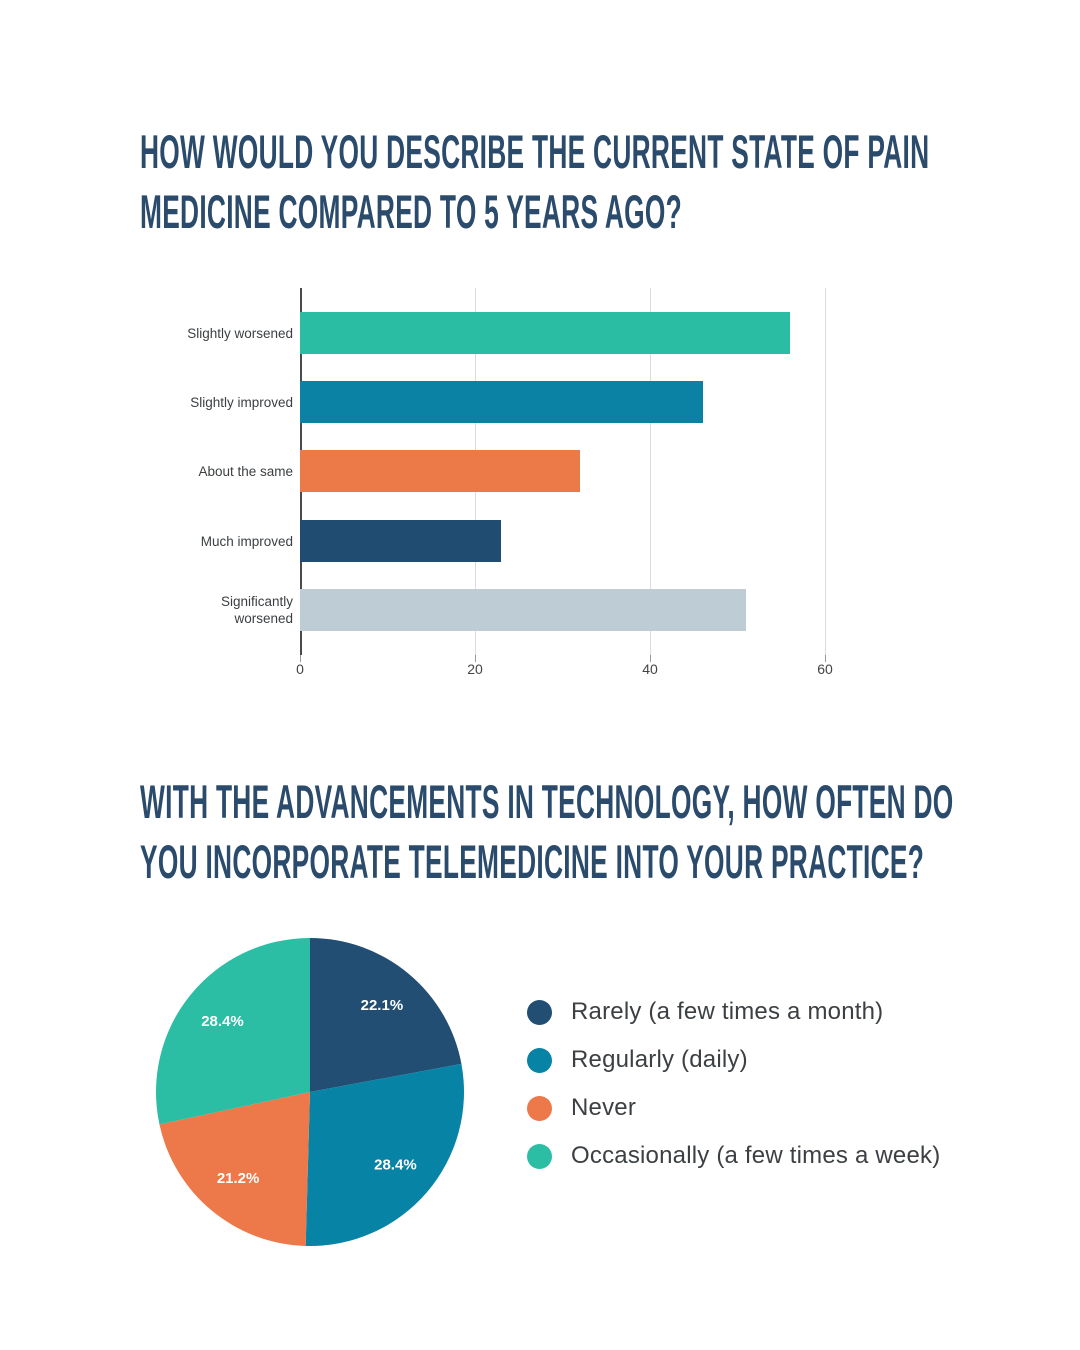 This screenshot has width=1080, height=1350. Describe the element at coordinates (501, 402) in the screenshot. I see `bar-slightly-improved` at that location.